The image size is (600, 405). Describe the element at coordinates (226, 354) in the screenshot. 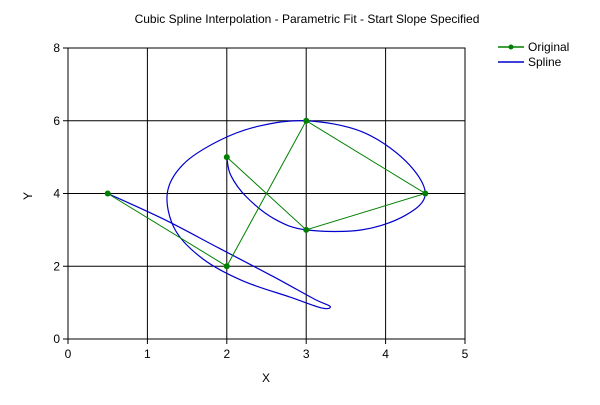

I see `x-tick-label-2: 2` at that location.